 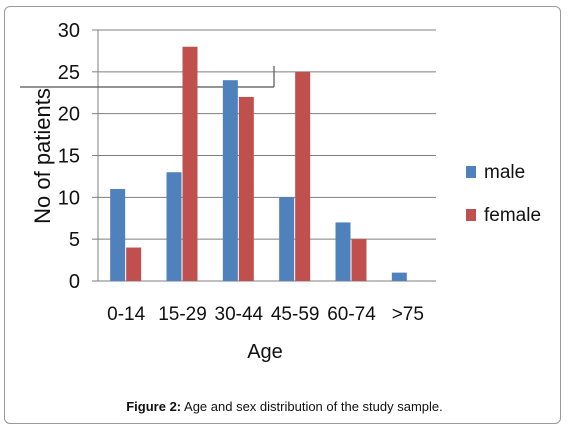 I want to click on x-axis-title: Age, so click(x=265, y=352).